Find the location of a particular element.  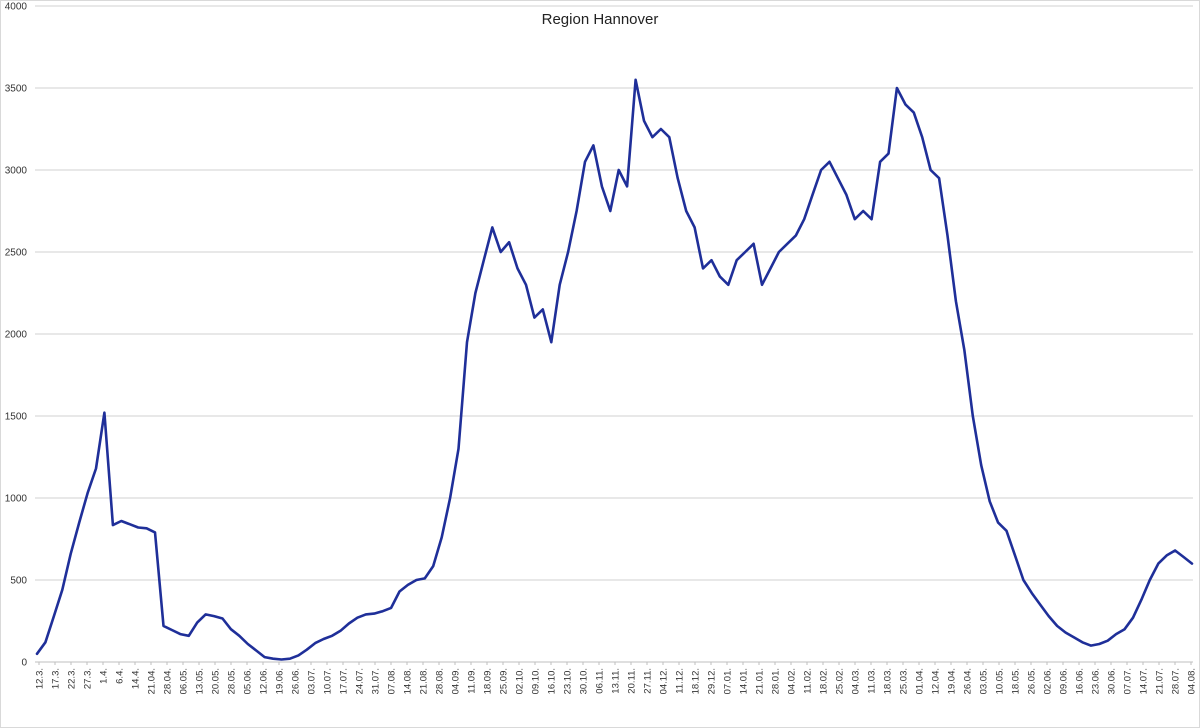

x-tick-label: 29.12. is located at coordinates (712, 681).